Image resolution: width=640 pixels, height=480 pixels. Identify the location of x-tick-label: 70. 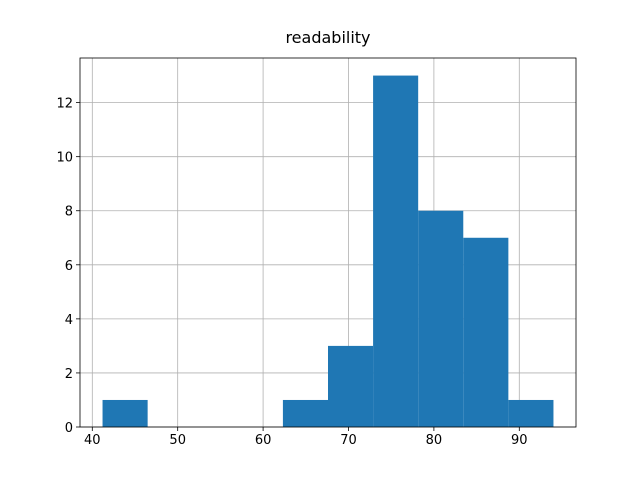
(348, 440).